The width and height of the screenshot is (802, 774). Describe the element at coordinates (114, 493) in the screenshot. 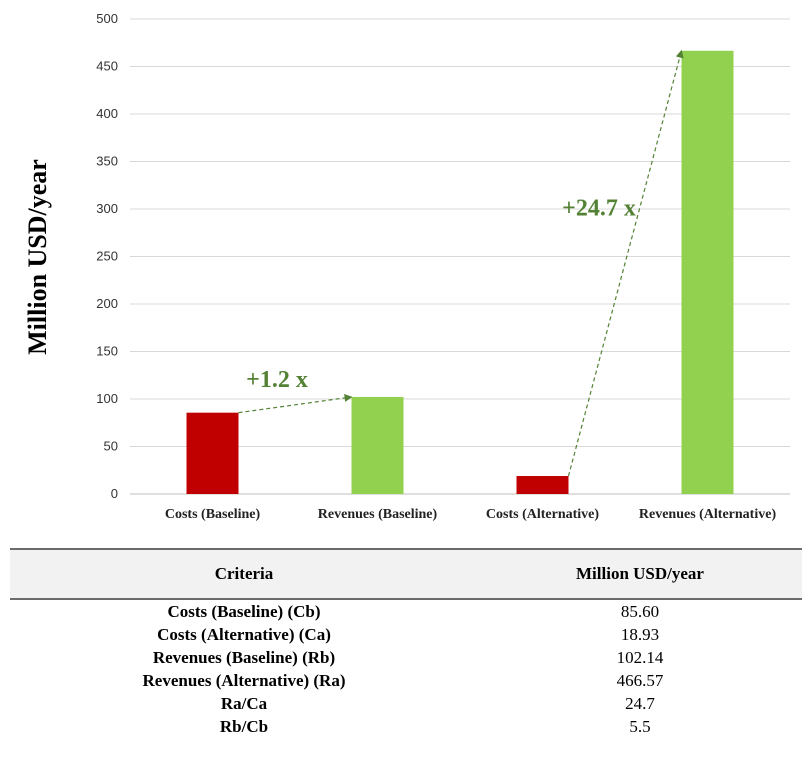

I see `y-tick-label: 0` at that location.